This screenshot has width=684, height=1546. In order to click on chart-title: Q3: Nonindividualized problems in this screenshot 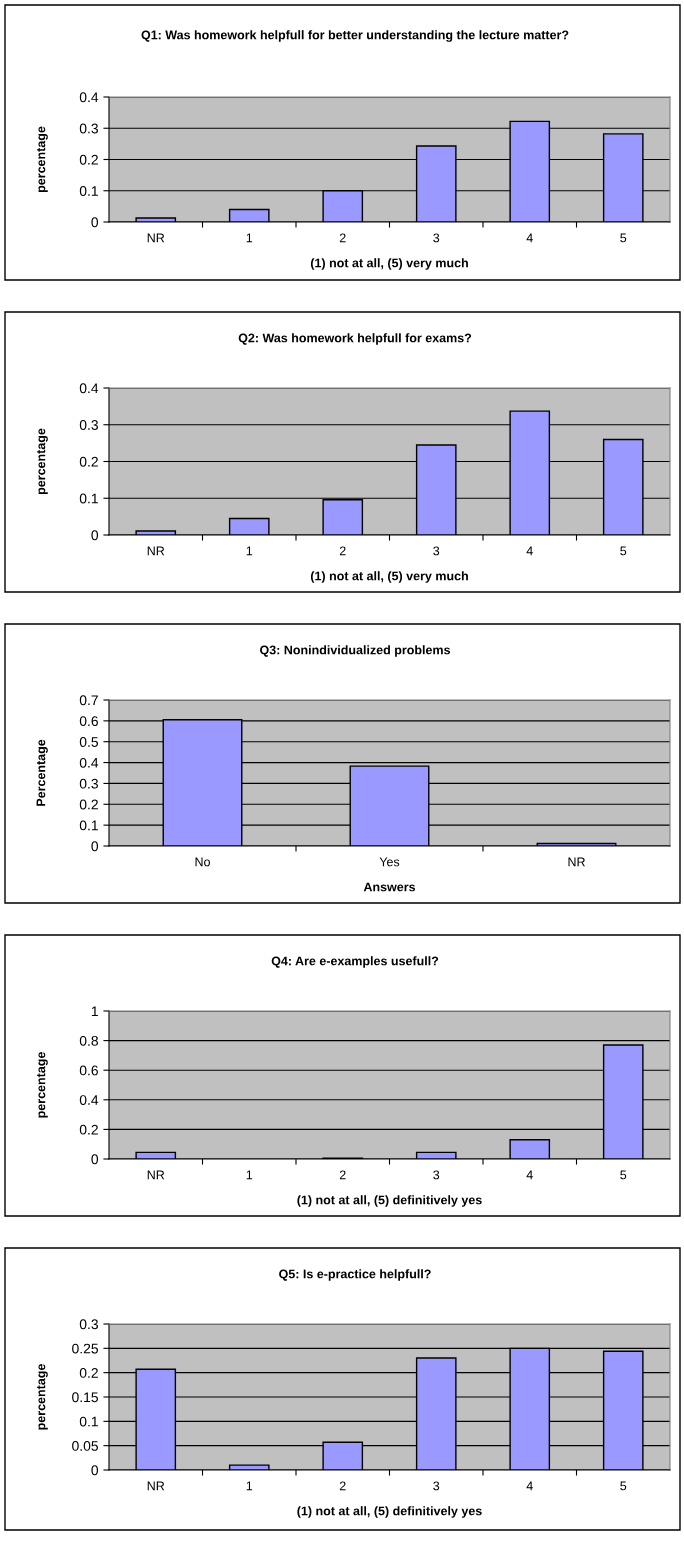, I will do `click(355, 651)`.